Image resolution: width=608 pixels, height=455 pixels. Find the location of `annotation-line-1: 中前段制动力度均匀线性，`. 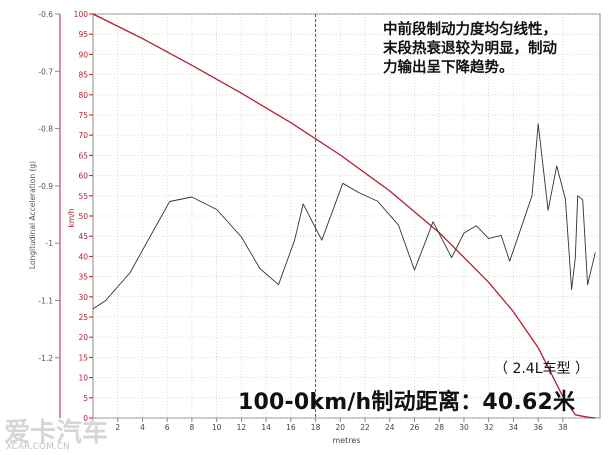

annotation-line-1: 中前段制动力度均匀线性， is located at coordinates (470, 30).